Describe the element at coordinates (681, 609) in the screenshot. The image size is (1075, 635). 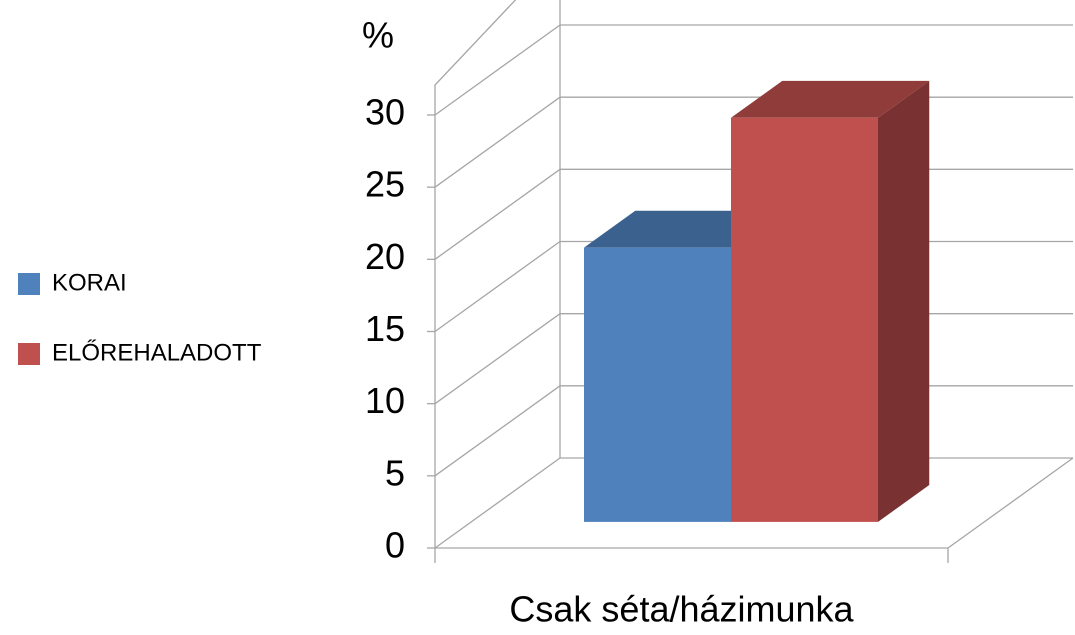
I see `x-tick-label: Csak séta/házimunka` at that location.